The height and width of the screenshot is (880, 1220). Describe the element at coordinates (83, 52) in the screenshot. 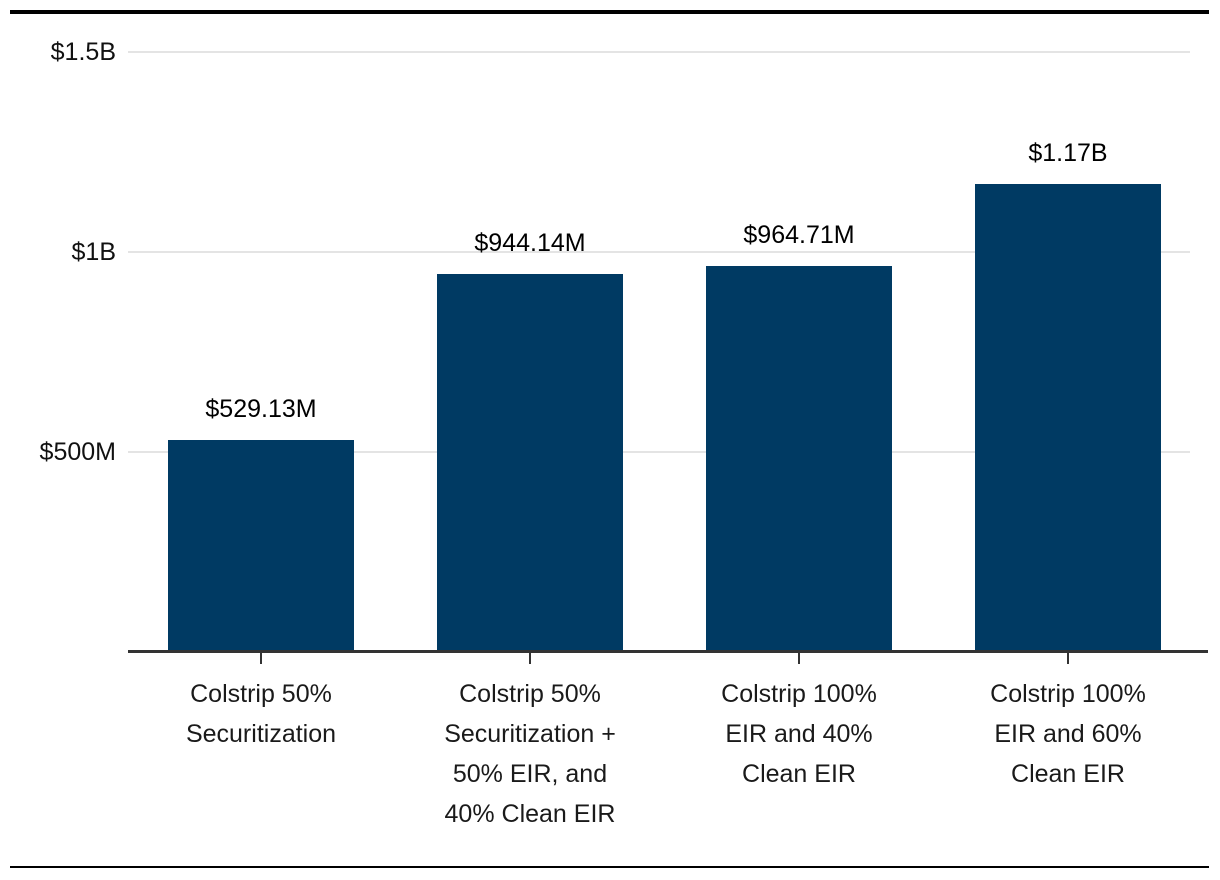

I see `y-axis-tick-label: $1.5B` at that location.